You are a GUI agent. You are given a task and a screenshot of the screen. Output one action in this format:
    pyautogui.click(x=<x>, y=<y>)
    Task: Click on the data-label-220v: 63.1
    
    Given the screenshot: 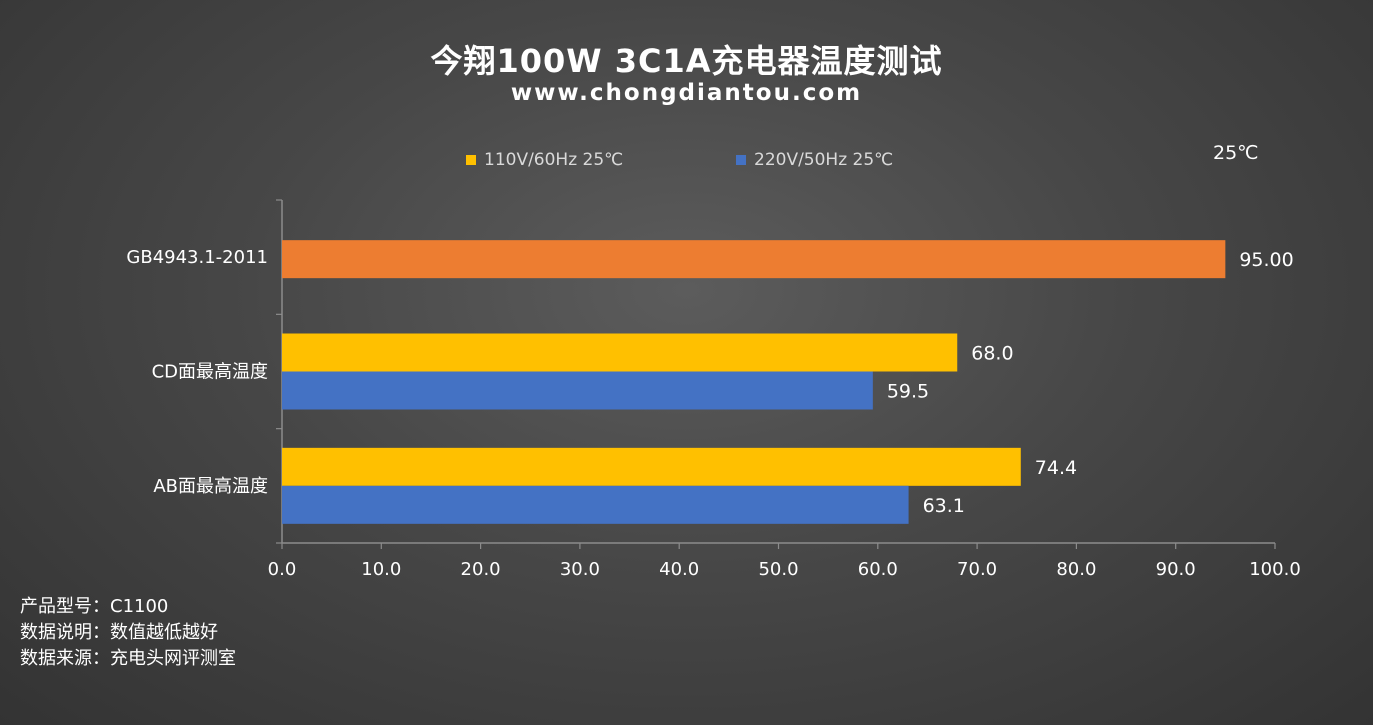 What is the action you would take?
    pyautogui.click(x=944, y=506)
    